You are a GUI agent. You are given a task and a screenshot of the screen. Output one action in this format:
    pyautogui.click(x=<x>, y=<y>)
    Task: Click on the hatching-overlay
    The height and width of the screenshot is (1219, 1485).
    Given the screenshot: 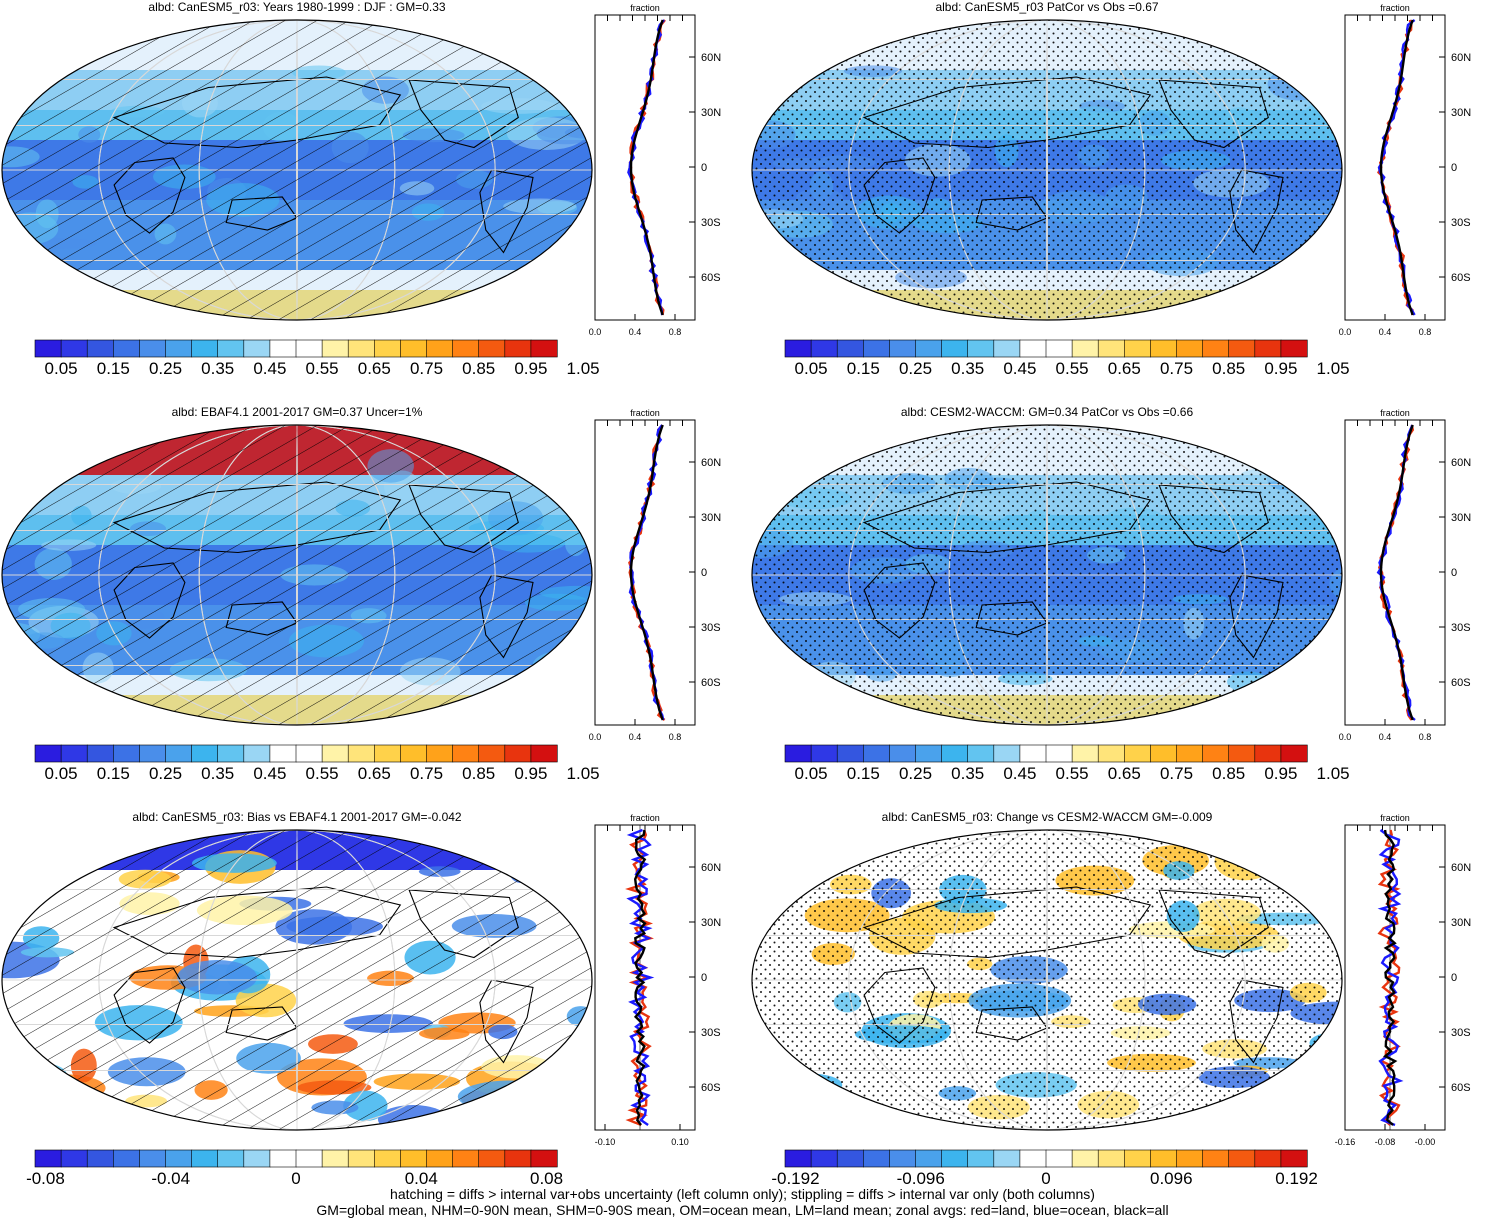 What is the action you would take?
    pyautogui.click(x=297, y=170)
    